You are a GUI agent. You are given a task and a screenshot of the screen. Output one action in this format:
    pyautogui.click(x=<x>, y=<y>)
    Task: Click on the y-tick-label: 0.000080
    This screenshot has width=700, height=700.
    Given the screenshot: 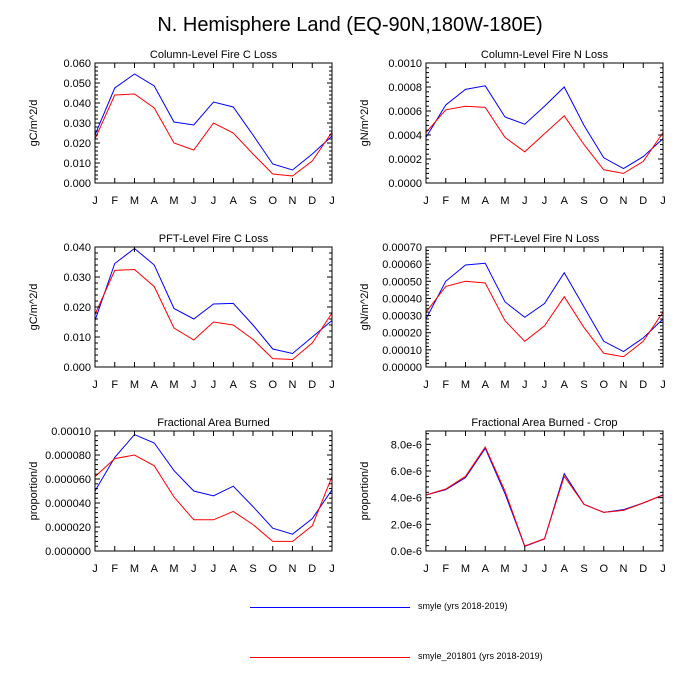 What is the action you would take?
    pyautogui.click(x=68, y=456)
    